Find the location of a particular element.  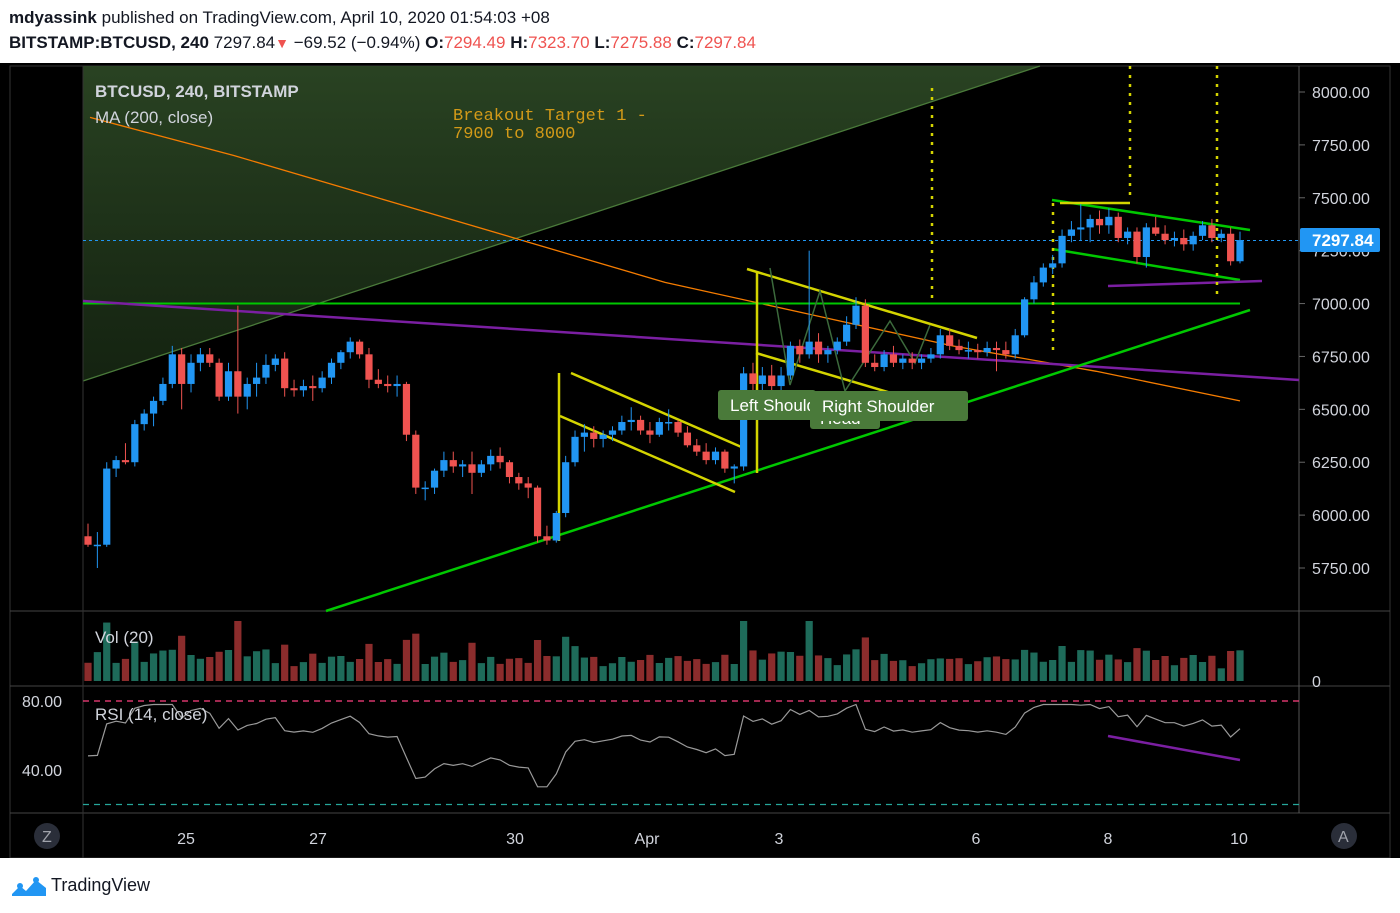

purple-trend-line is located at coordinates (691, 340).